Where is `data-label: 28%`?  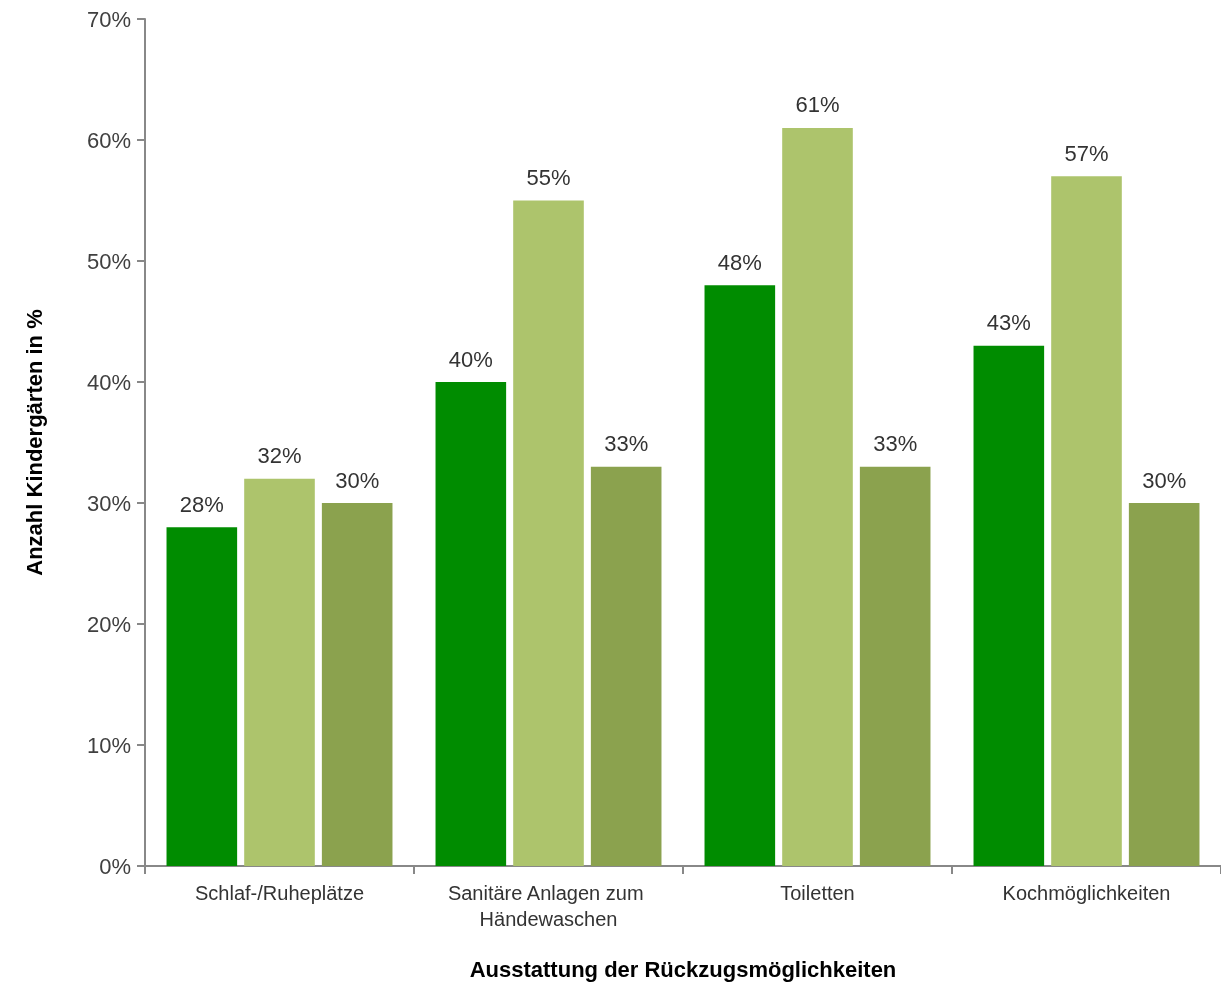
data-label: 28% is located at coordinates (201, 504).